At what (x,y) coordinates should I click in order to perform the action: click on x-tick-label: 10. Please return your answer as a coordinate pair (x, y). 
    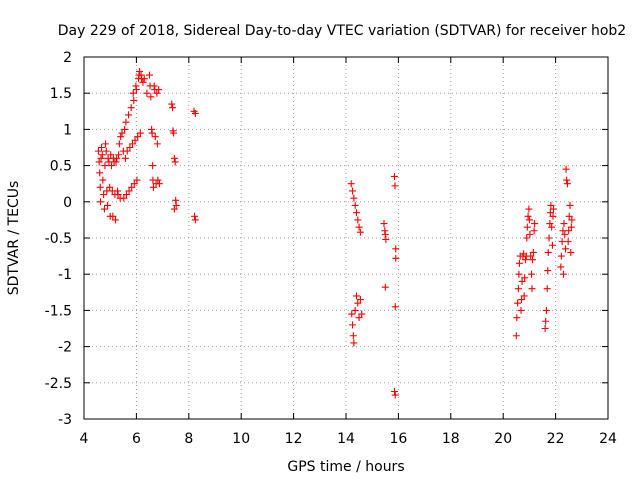
    Looking at the image, I should click on (241, 439).